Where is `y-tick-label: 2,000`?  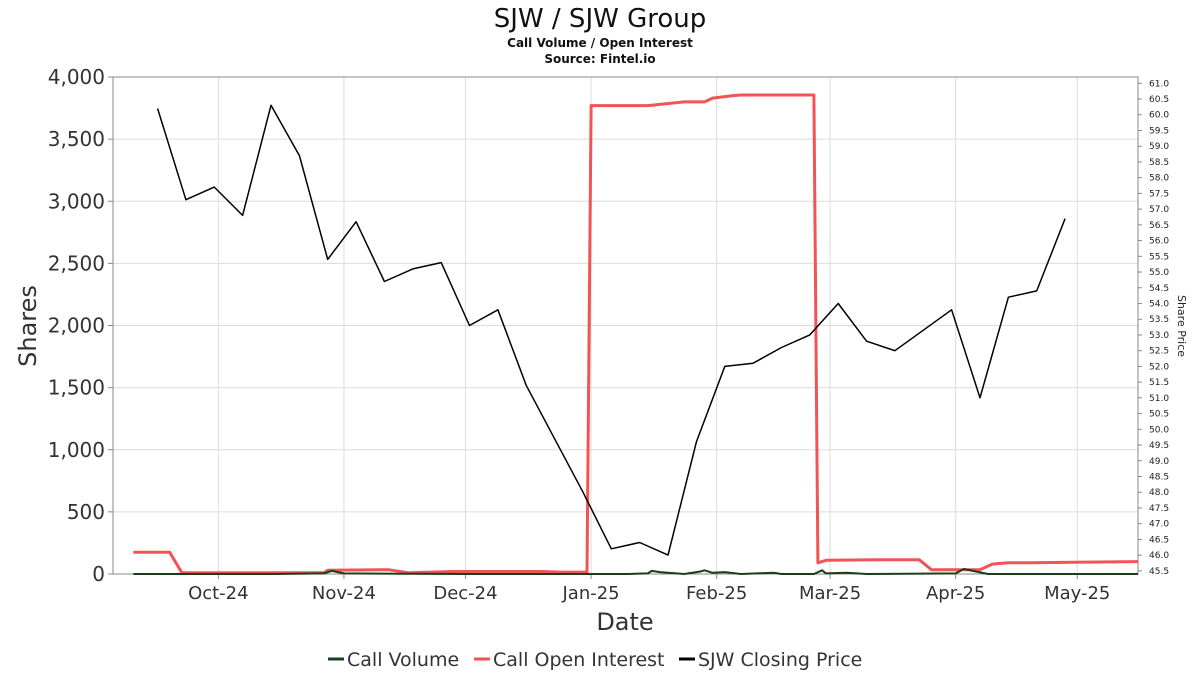 y-tick-label: 2,000 is located at coordinates (76, 326).